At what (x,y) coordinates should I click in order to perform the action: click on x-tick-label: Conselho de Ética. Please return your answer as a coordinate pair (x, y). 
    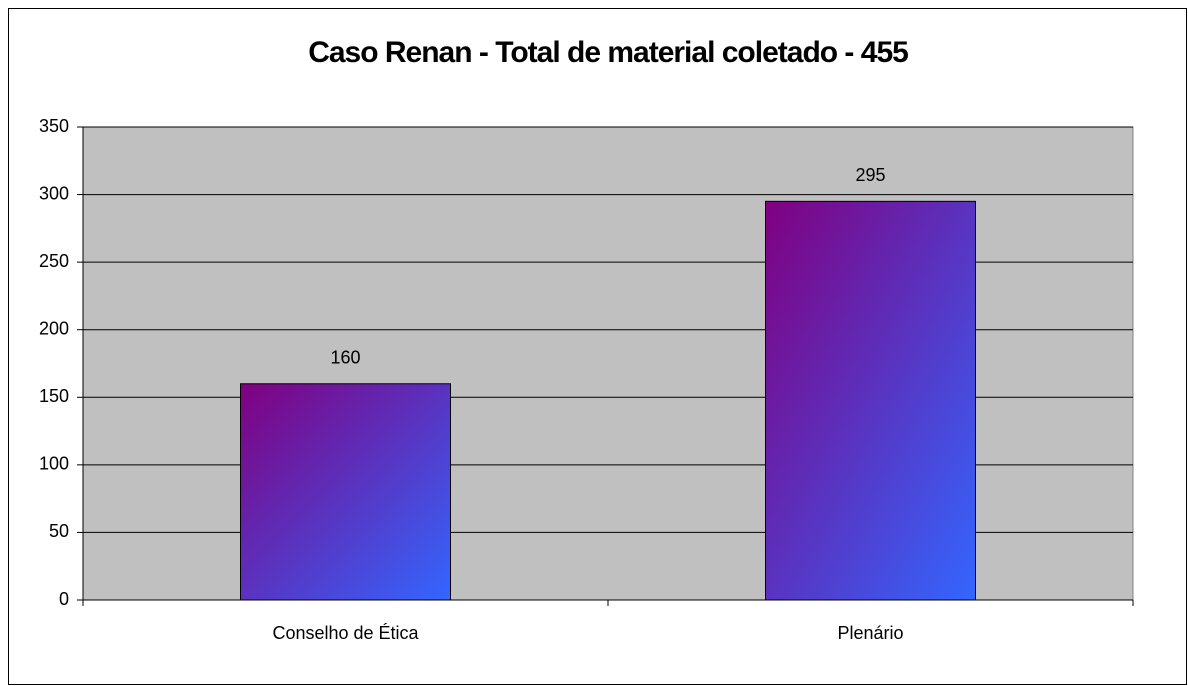
    Looking at the image, I should click on (345, 633).